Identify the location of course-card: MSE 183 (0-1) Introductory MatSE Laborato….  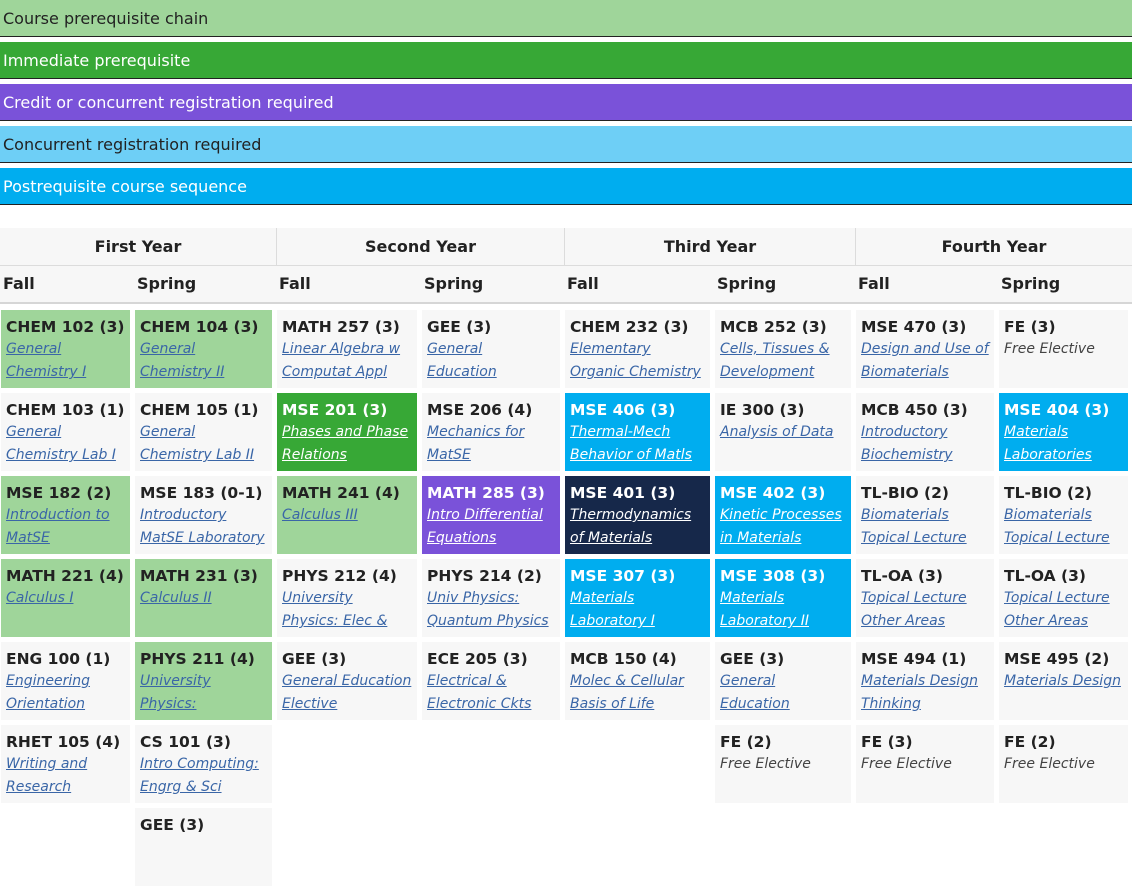
(203, 515).